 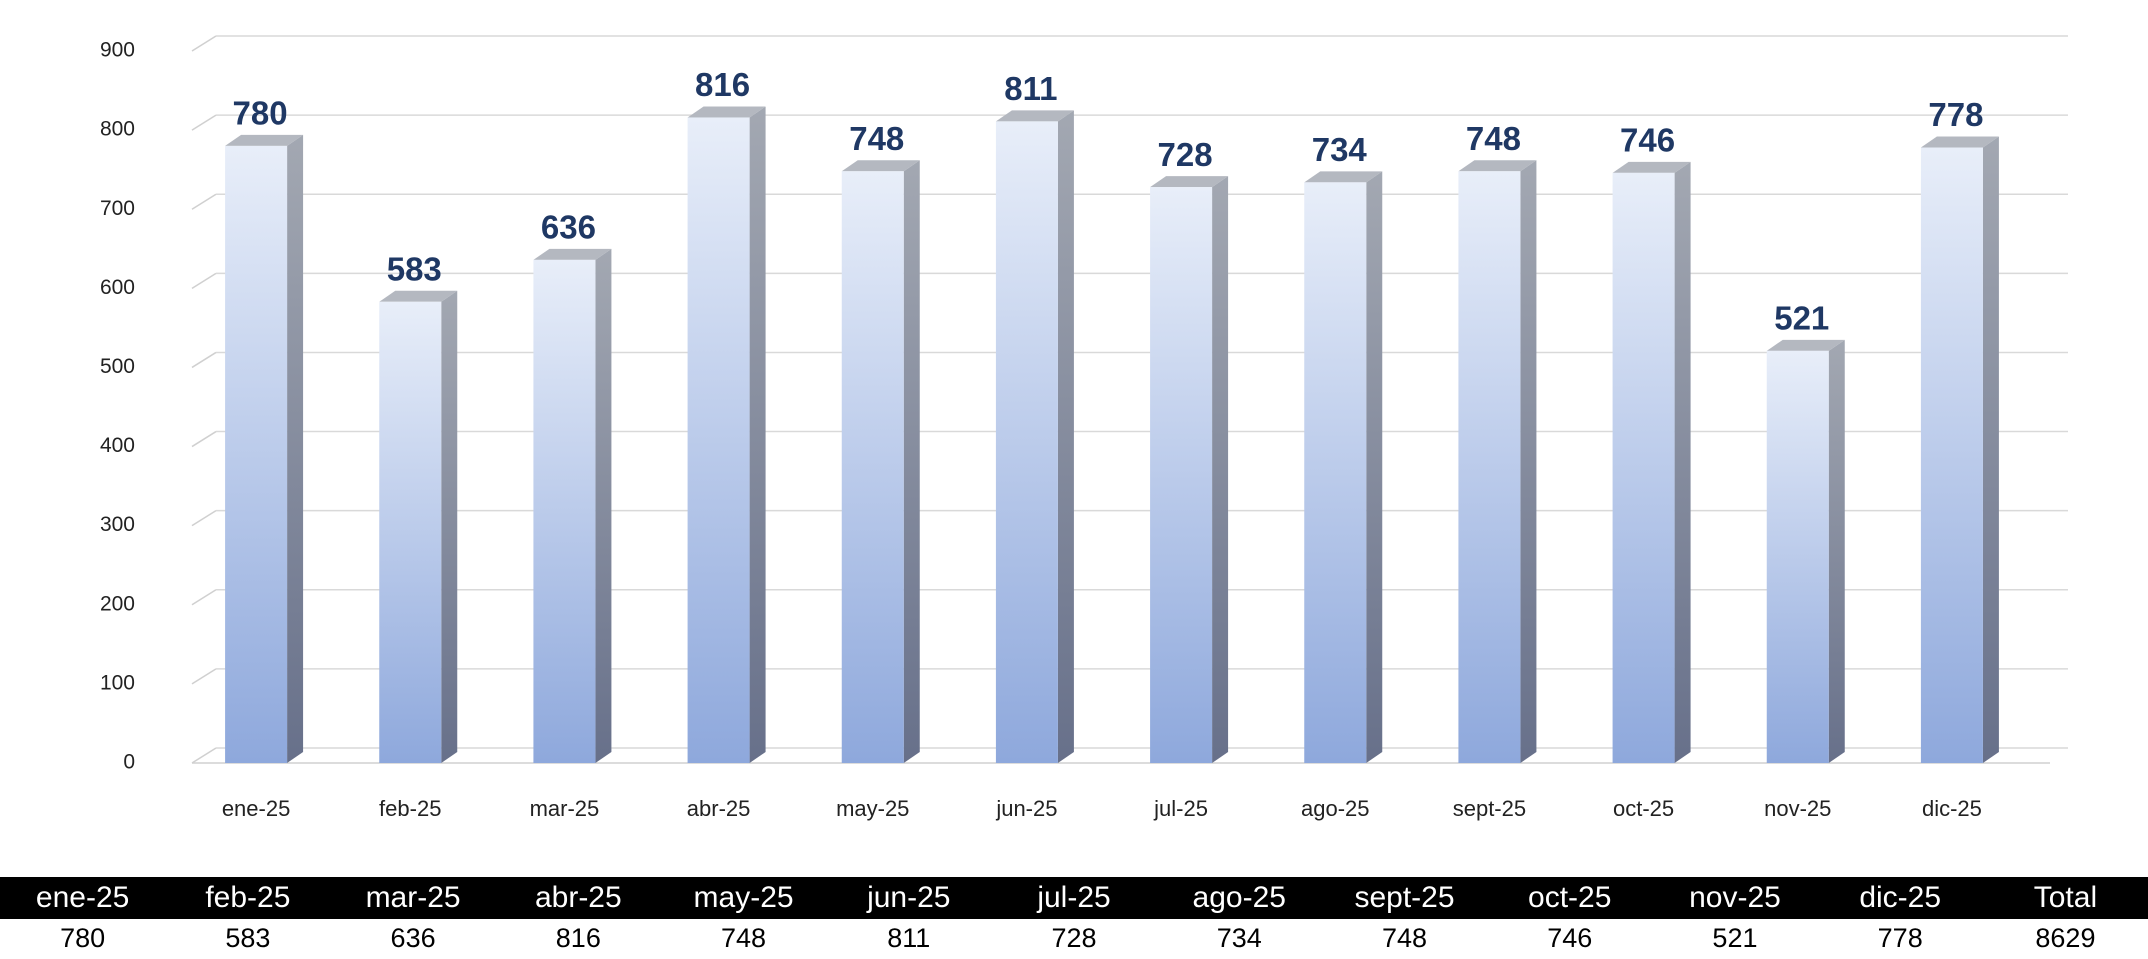 I want to click on x-tick-label: dic-25, so click(x=1952, y=808).